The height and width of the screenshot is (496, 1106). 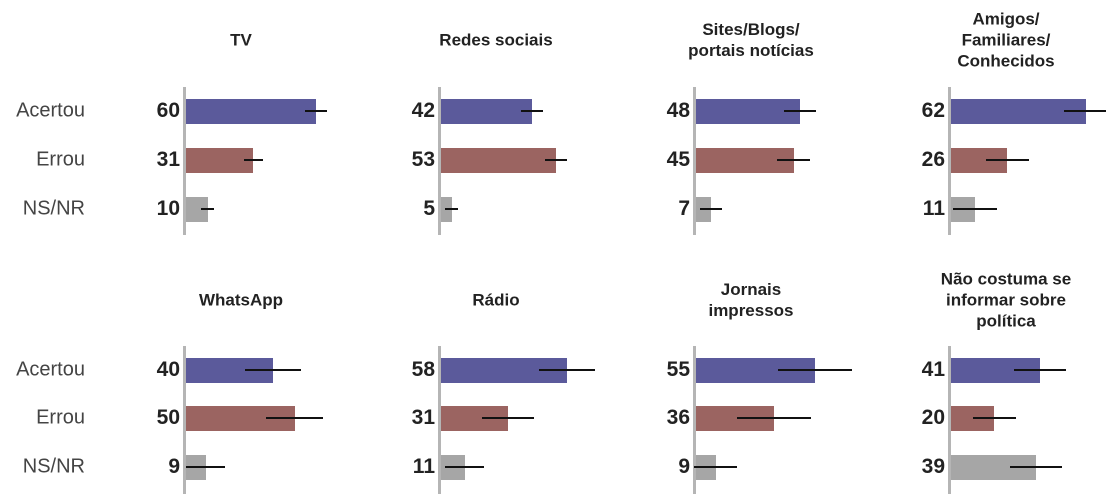 I want to click on value-label: 42, so click(x=423, y=110).